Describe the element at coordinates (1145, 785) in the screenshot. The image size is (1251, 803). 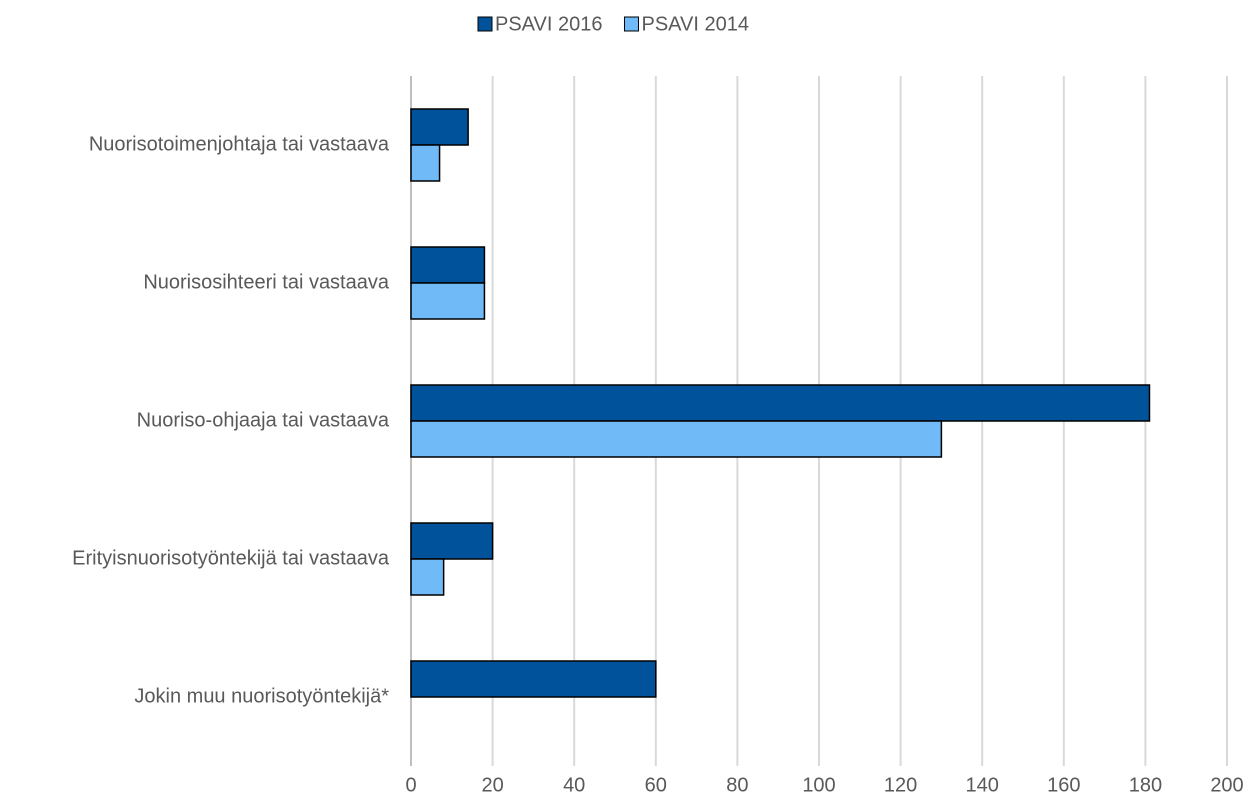
I see `x-tick-label: 180` at that location.